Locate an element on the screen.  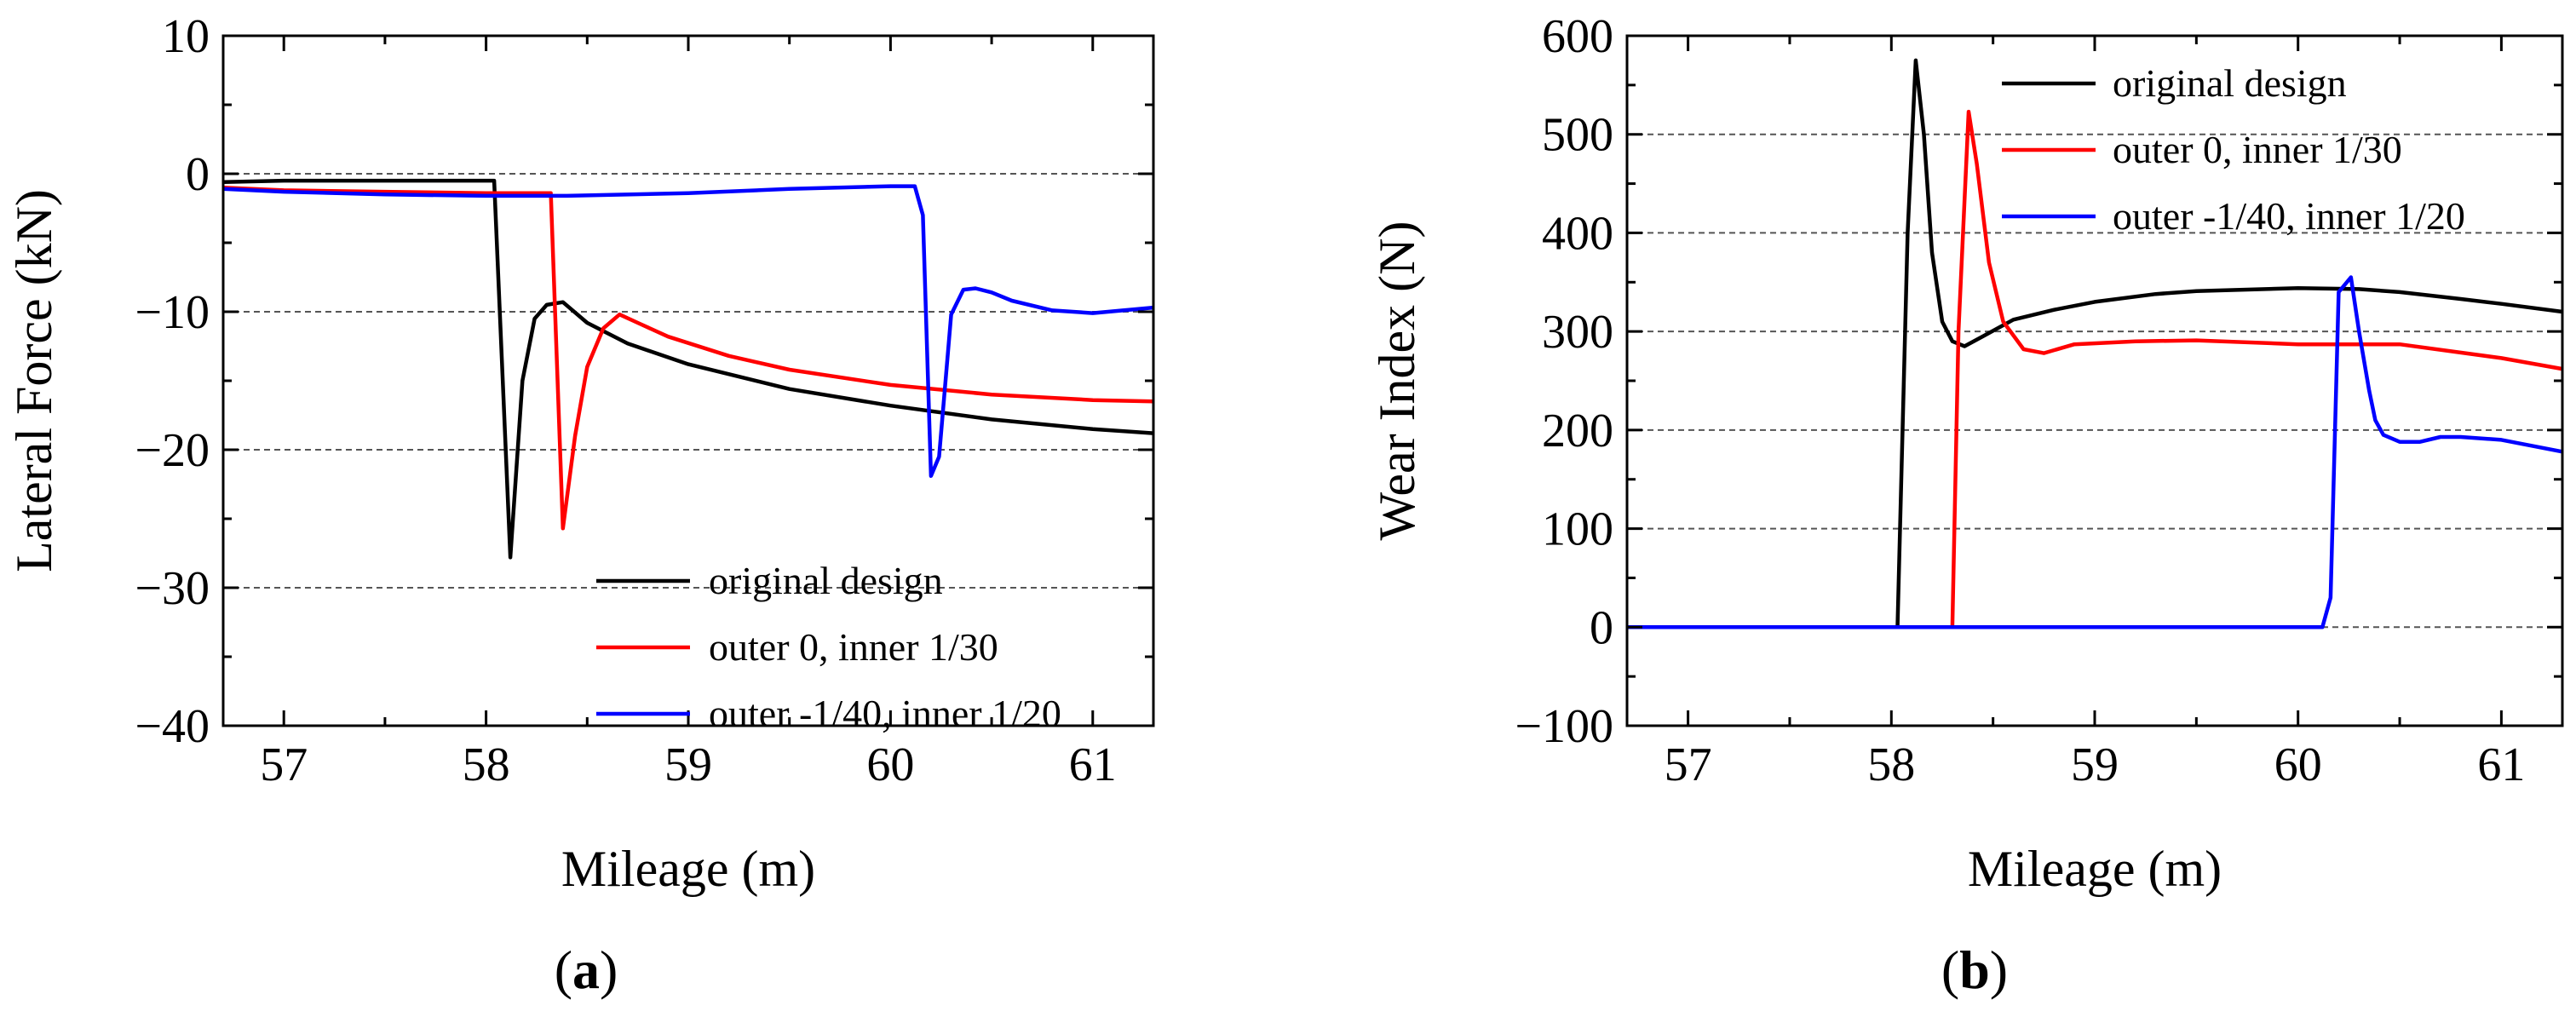
y-tick-label: −100 is located at coordinates (1564, 727).